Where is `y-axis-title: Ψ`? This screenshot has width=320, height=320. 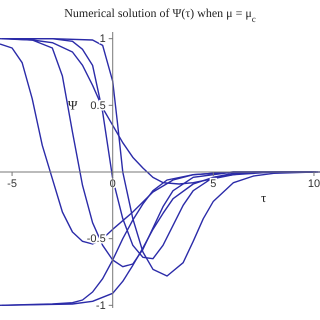
y-axis-title: Ψ is located at coordinates (73, 104).